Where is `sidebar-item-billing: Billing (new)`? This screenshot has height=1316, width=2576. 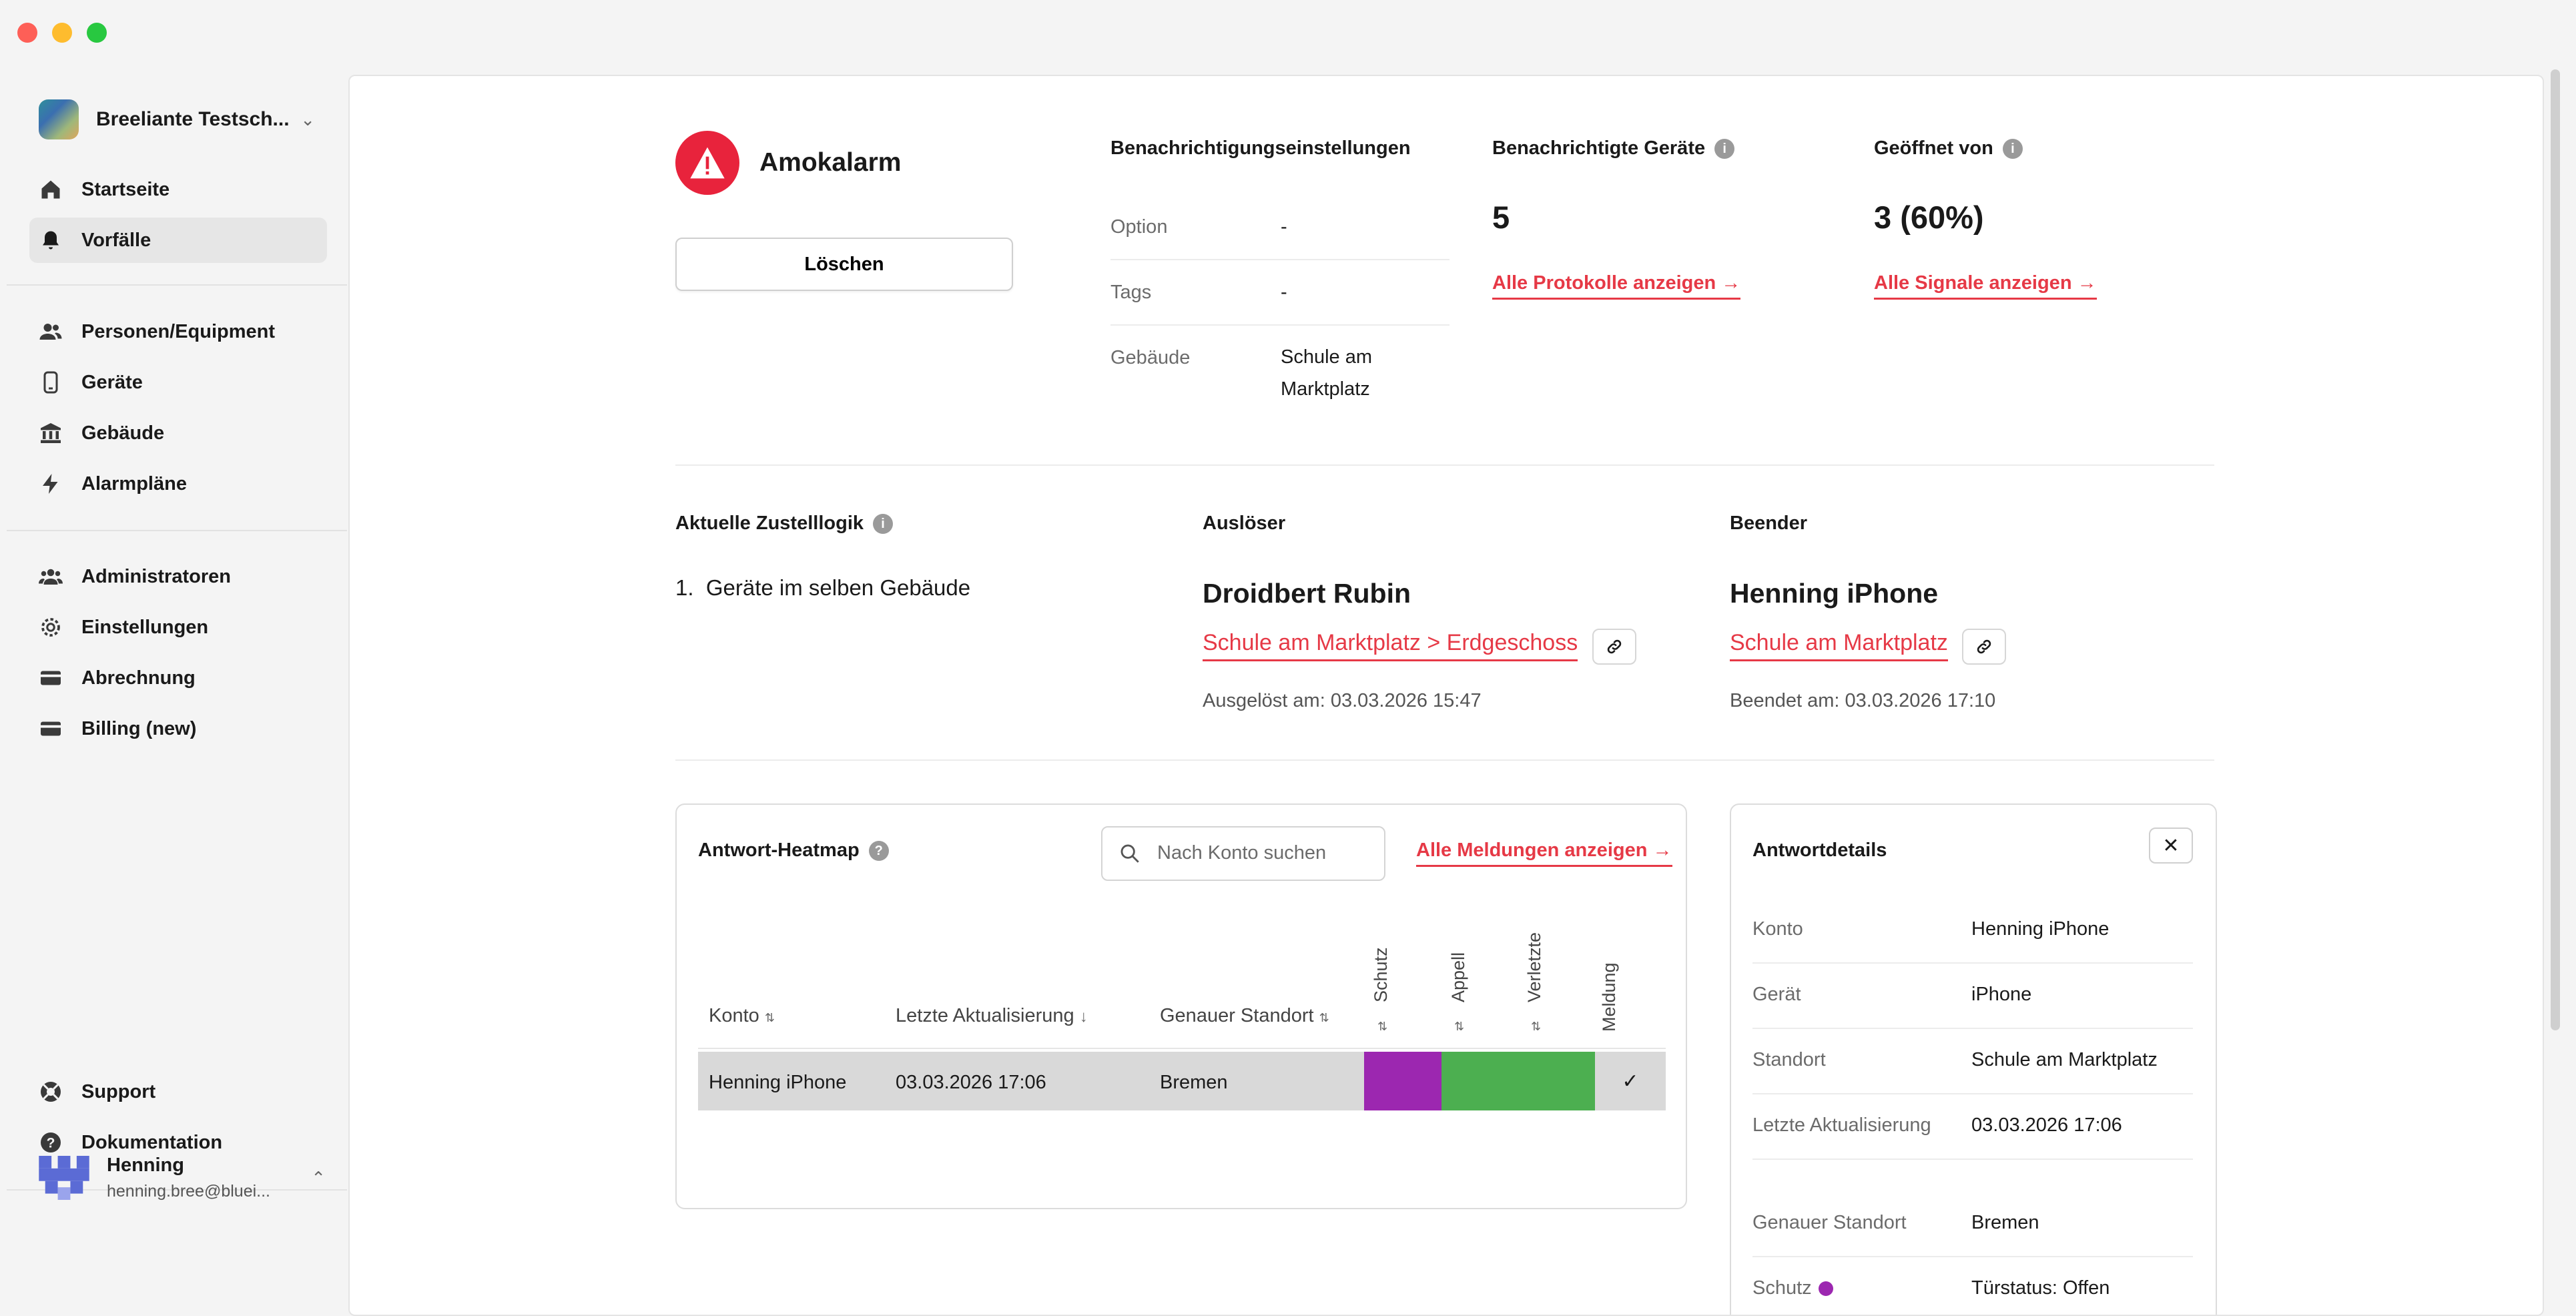
sidebar-item-billing: Billing (new) is located at coordinates (178, 728).